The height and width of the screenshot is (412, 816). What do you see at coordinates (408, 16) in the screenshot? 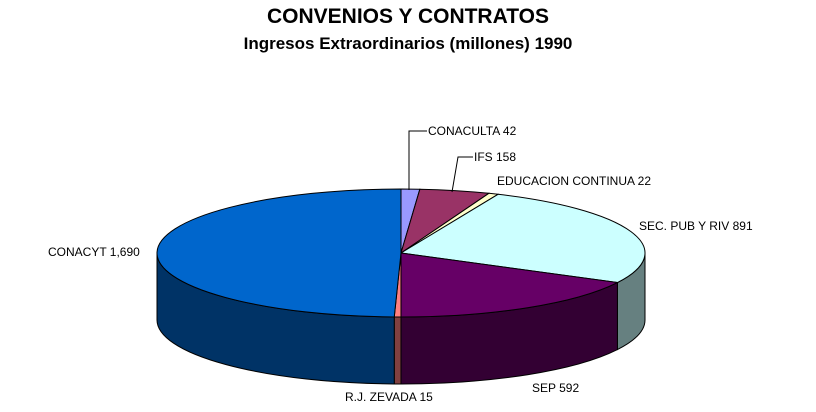
I see `chart-title: CONVENIOS Y CONTRATOS` at bounding box center [408, 16].